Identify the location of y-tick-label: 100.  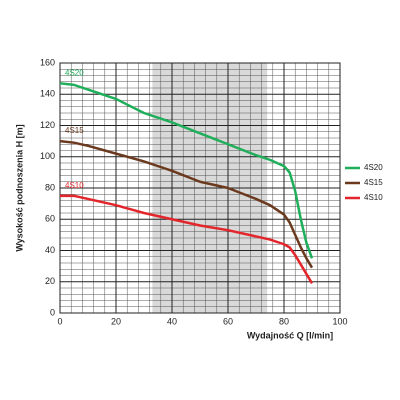
(47, 156).